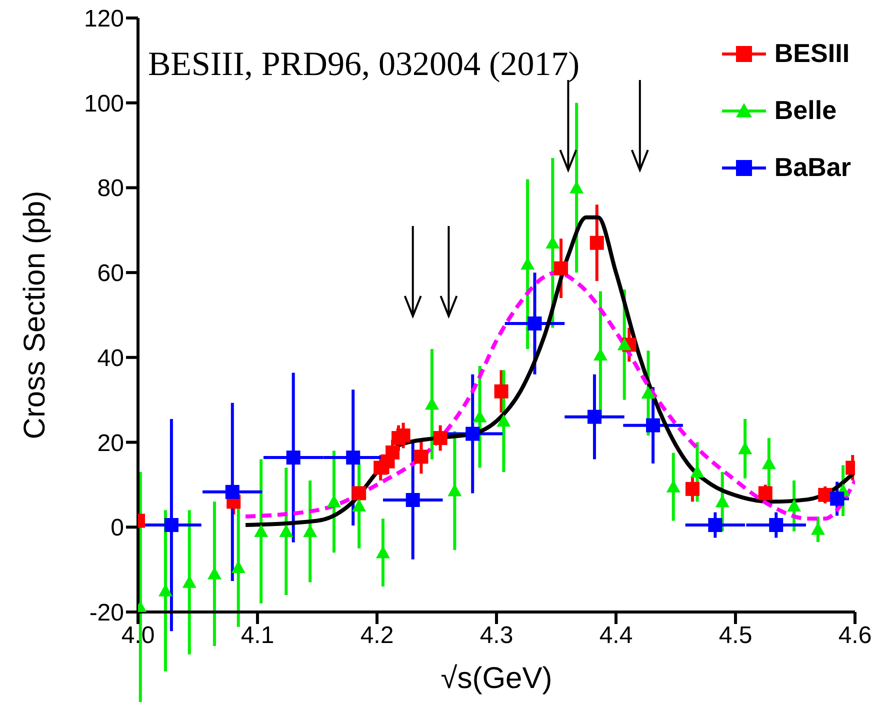 This screenshot has width=879, height=710. Describe the element at coordinates (364, 65) in the screenshot. I see `annotation: BESIII, PRD96, 032004 (2017)` at that location.